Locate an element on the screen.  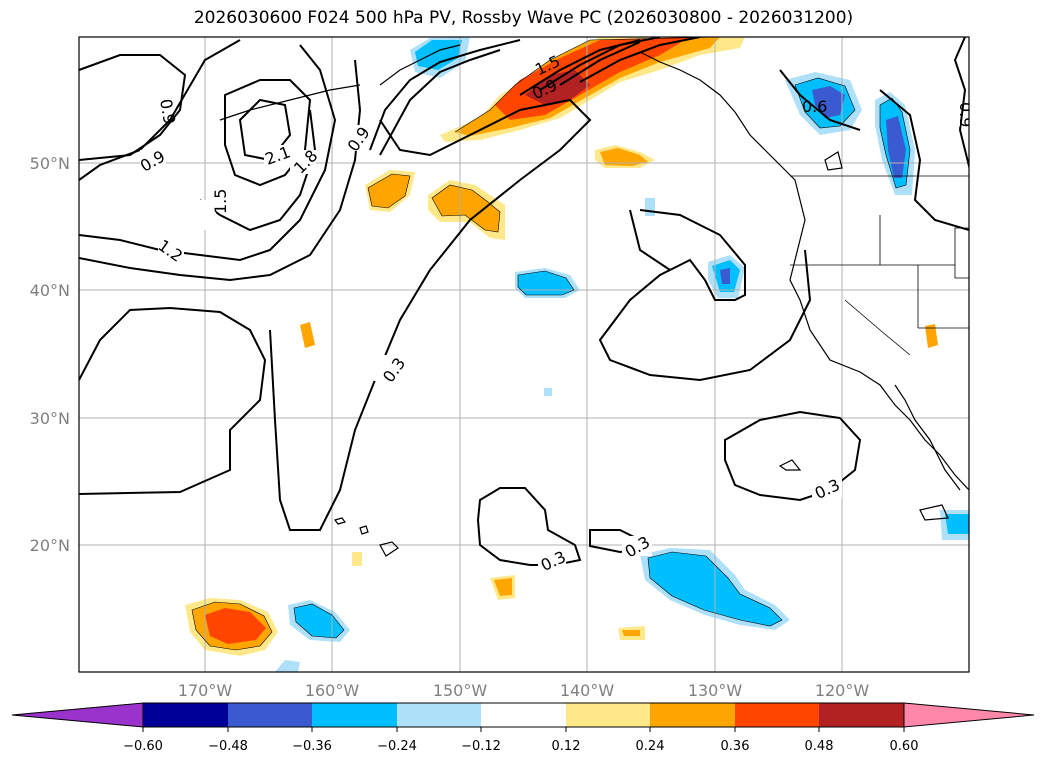
colorbar-tick: −0.60 is located at coordinates (143, 746).